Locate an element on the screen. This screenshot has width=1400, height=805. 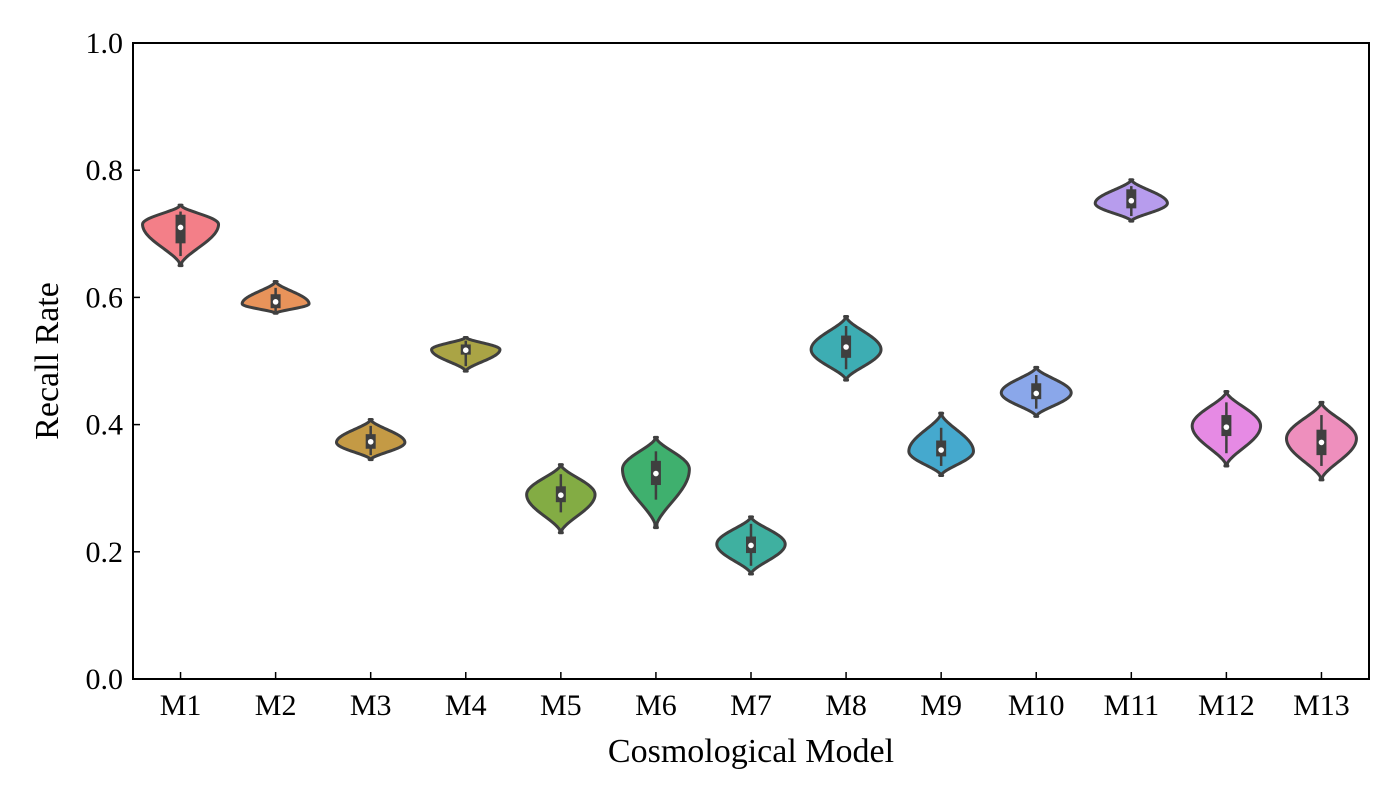
violin-m13 is located at coordinates (1322, 441).